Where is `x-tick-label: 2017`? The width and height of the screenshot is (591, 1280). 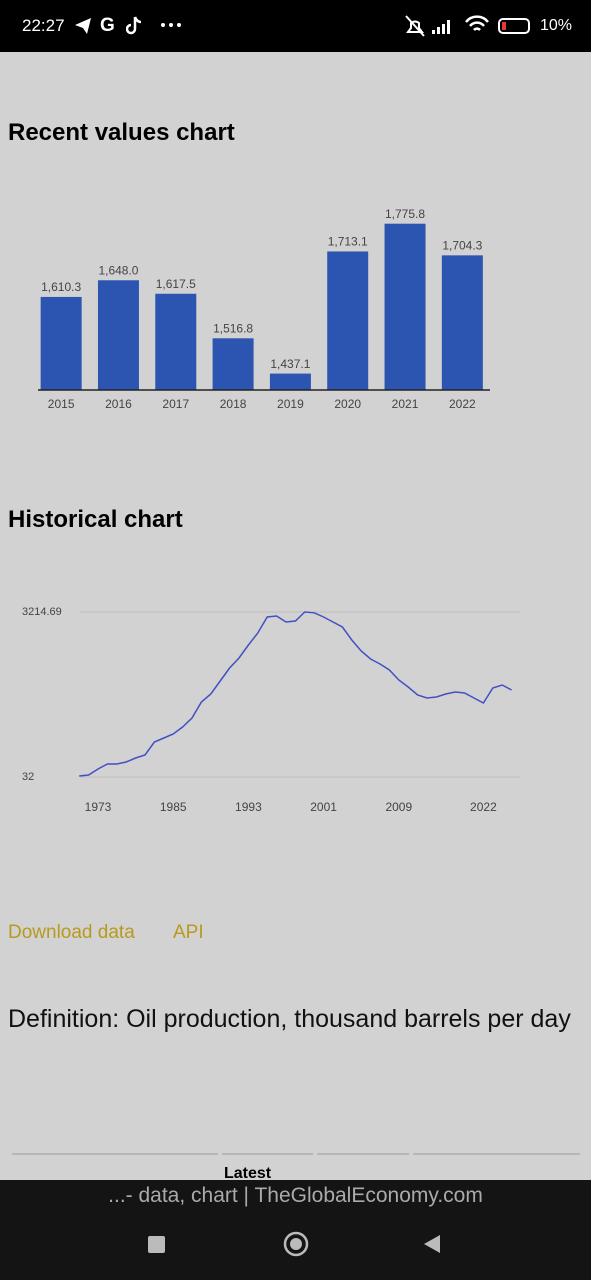 x-tick-label: 2017 is located at coordinates (175, 404).